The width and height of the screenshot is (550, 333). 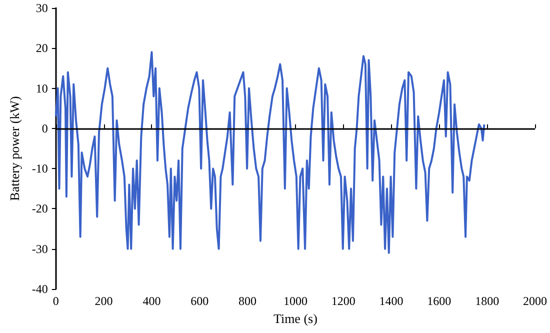 I want to click on x-tick-label: 1600, so click(x=439, y=301).